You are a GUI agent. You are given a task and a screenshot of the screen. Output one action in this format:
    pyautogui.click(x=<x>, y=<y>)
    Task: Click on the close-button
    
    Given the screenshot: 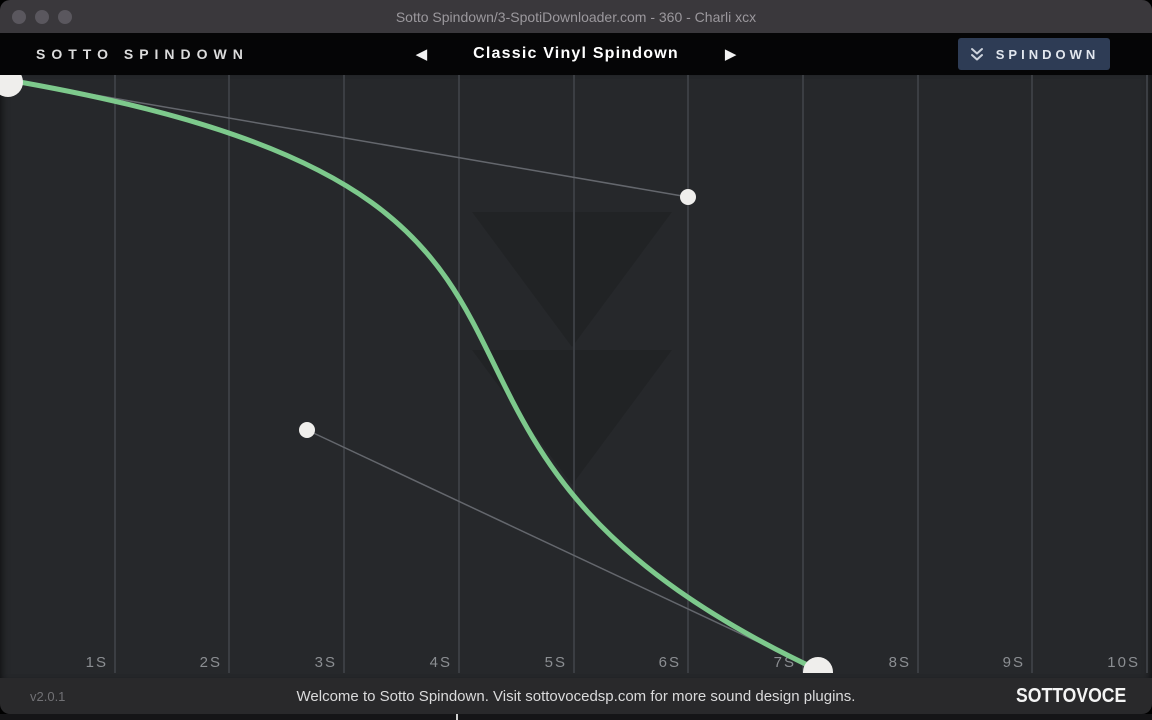 What is the action you would take?
    pyautogui.click(x=19, y=16)
    